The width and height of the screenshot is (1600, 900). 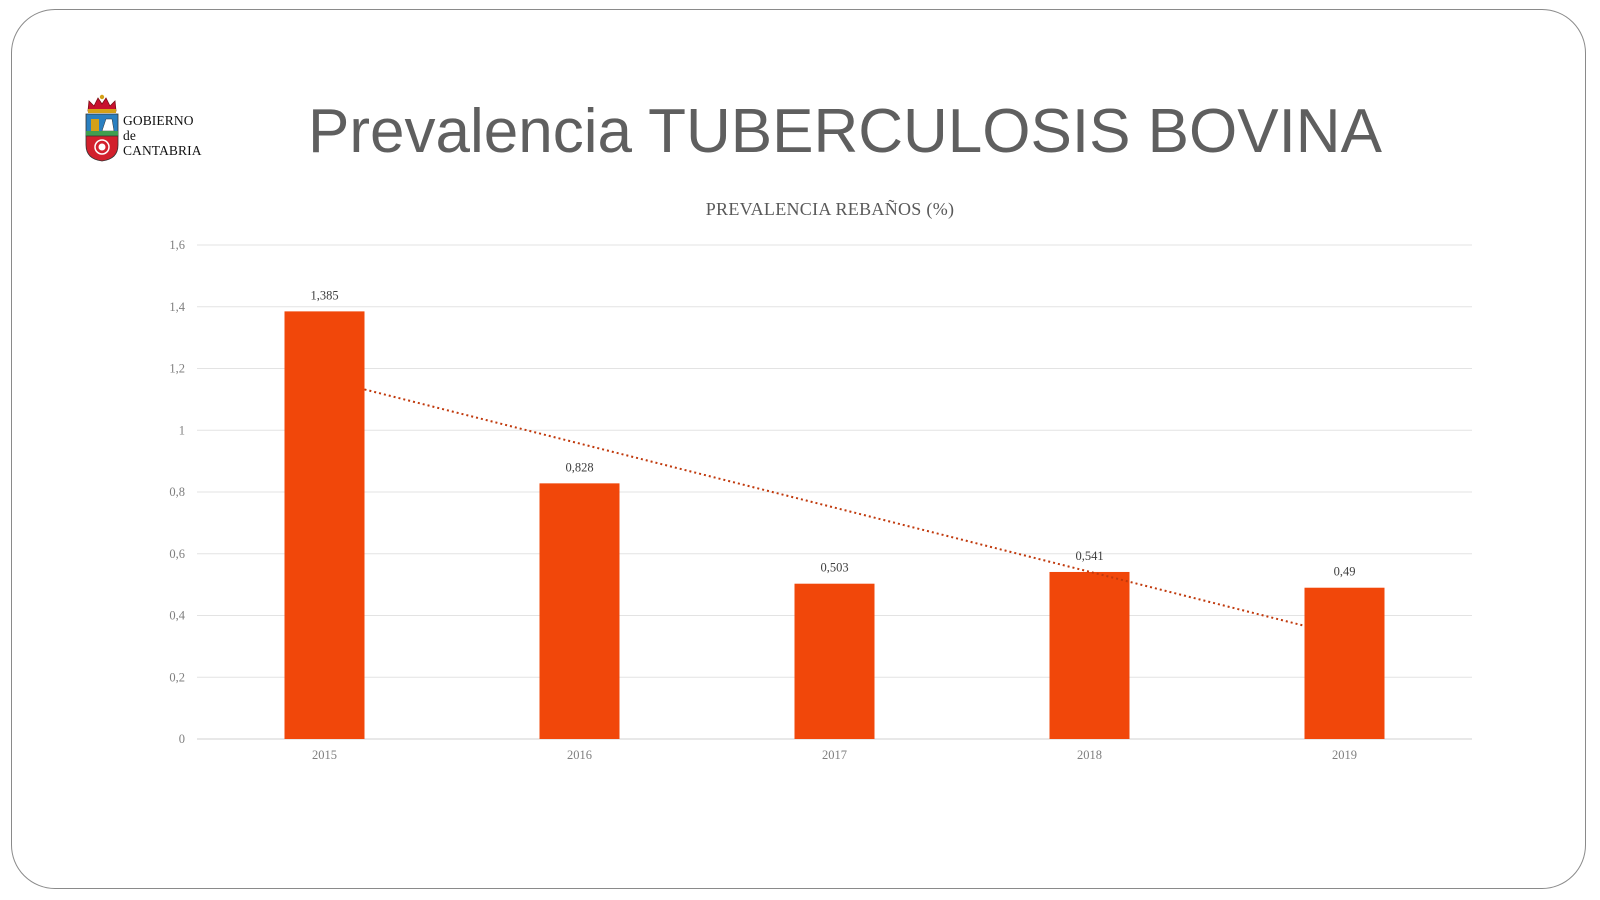 What do you see at coordinates (162, 150) in the screenshot?
I see `logo-line-3: CANTABRIA` at bounding box center [162, 150].